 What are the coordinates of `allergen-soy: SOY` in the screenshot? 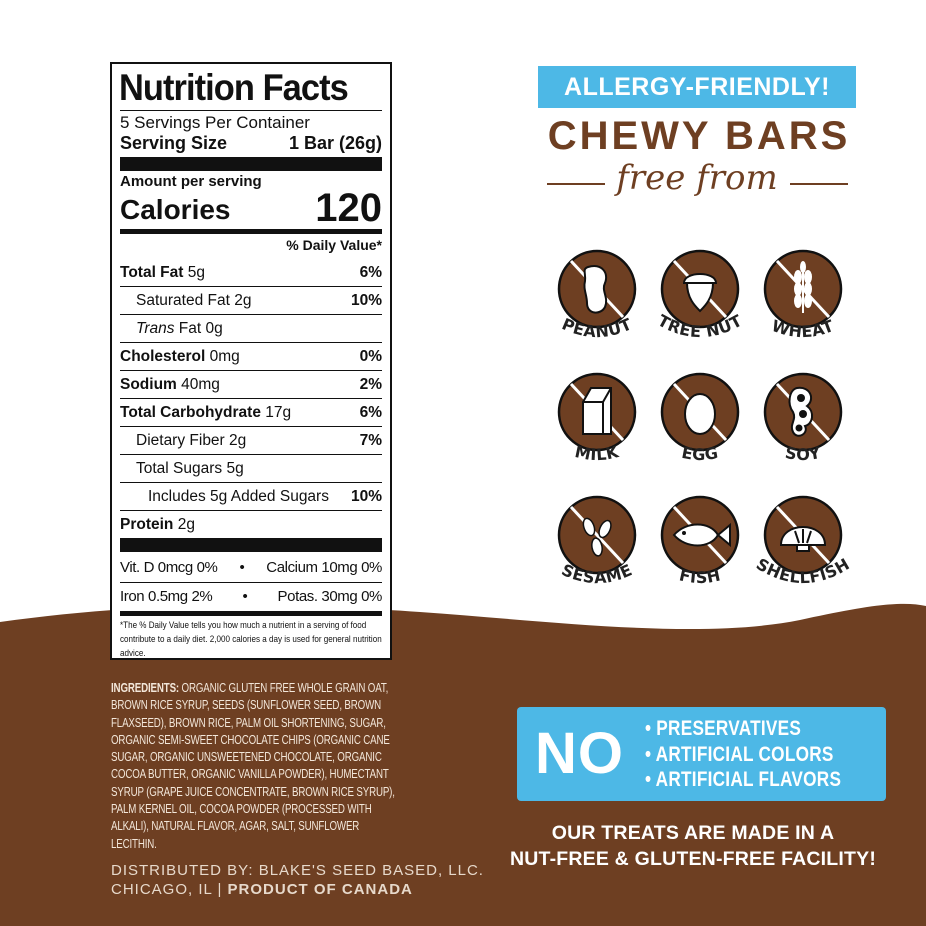 It's located at (803, 418).